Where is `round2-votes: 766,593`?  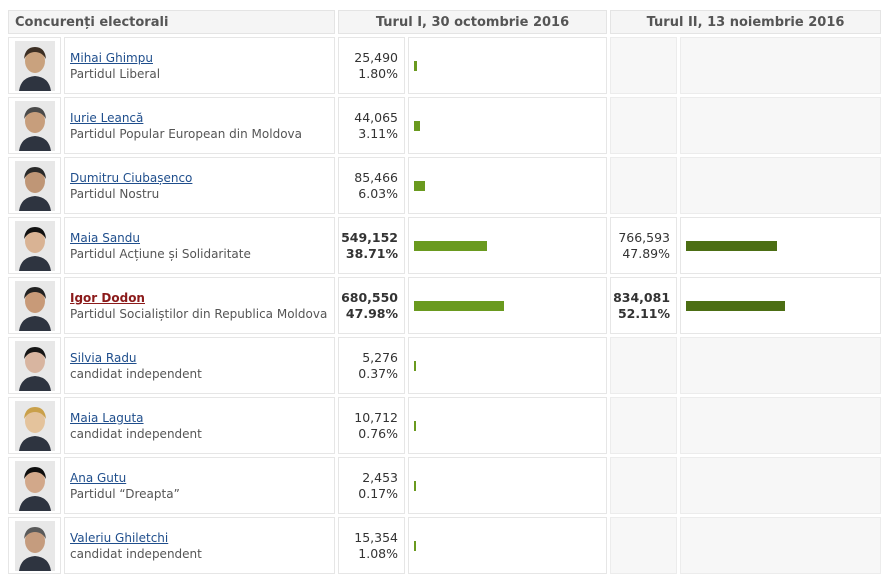 round2-votes: 766,593 is located at coordinates (644, 237).